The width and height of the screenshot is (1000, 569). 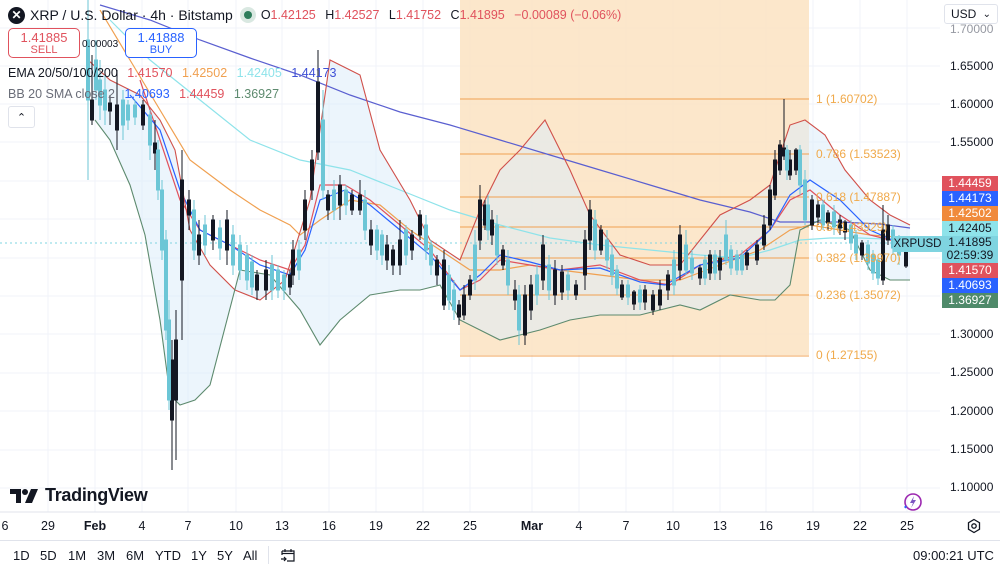 I want to click on ema-100-value: 1.42405, so click(x=259, y=73).